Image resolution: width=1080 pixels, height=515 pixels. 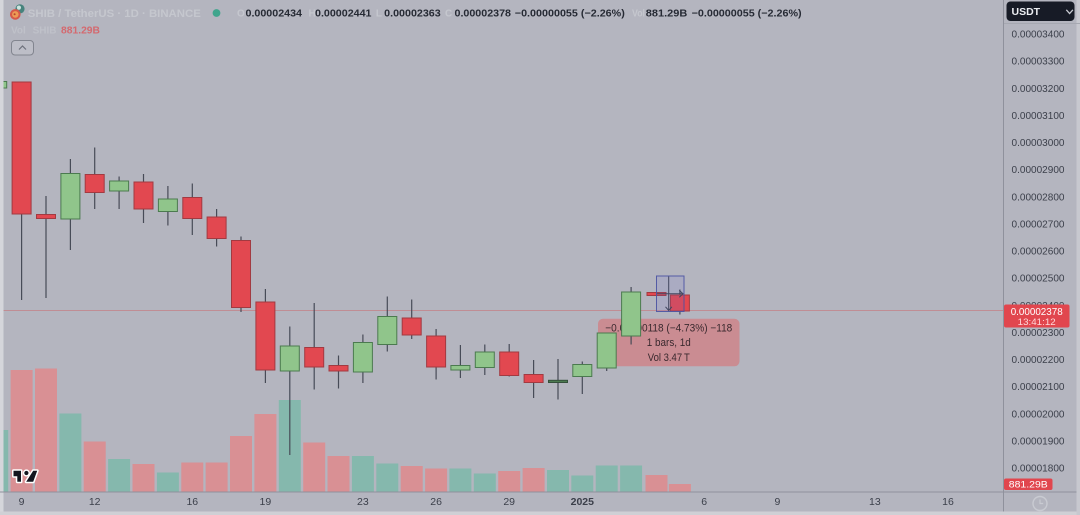 What do you see at coordinates (669, 358) in the screenshot?
I see `svg-text: Vol 3.47 T` at bounding box center [669, 358].